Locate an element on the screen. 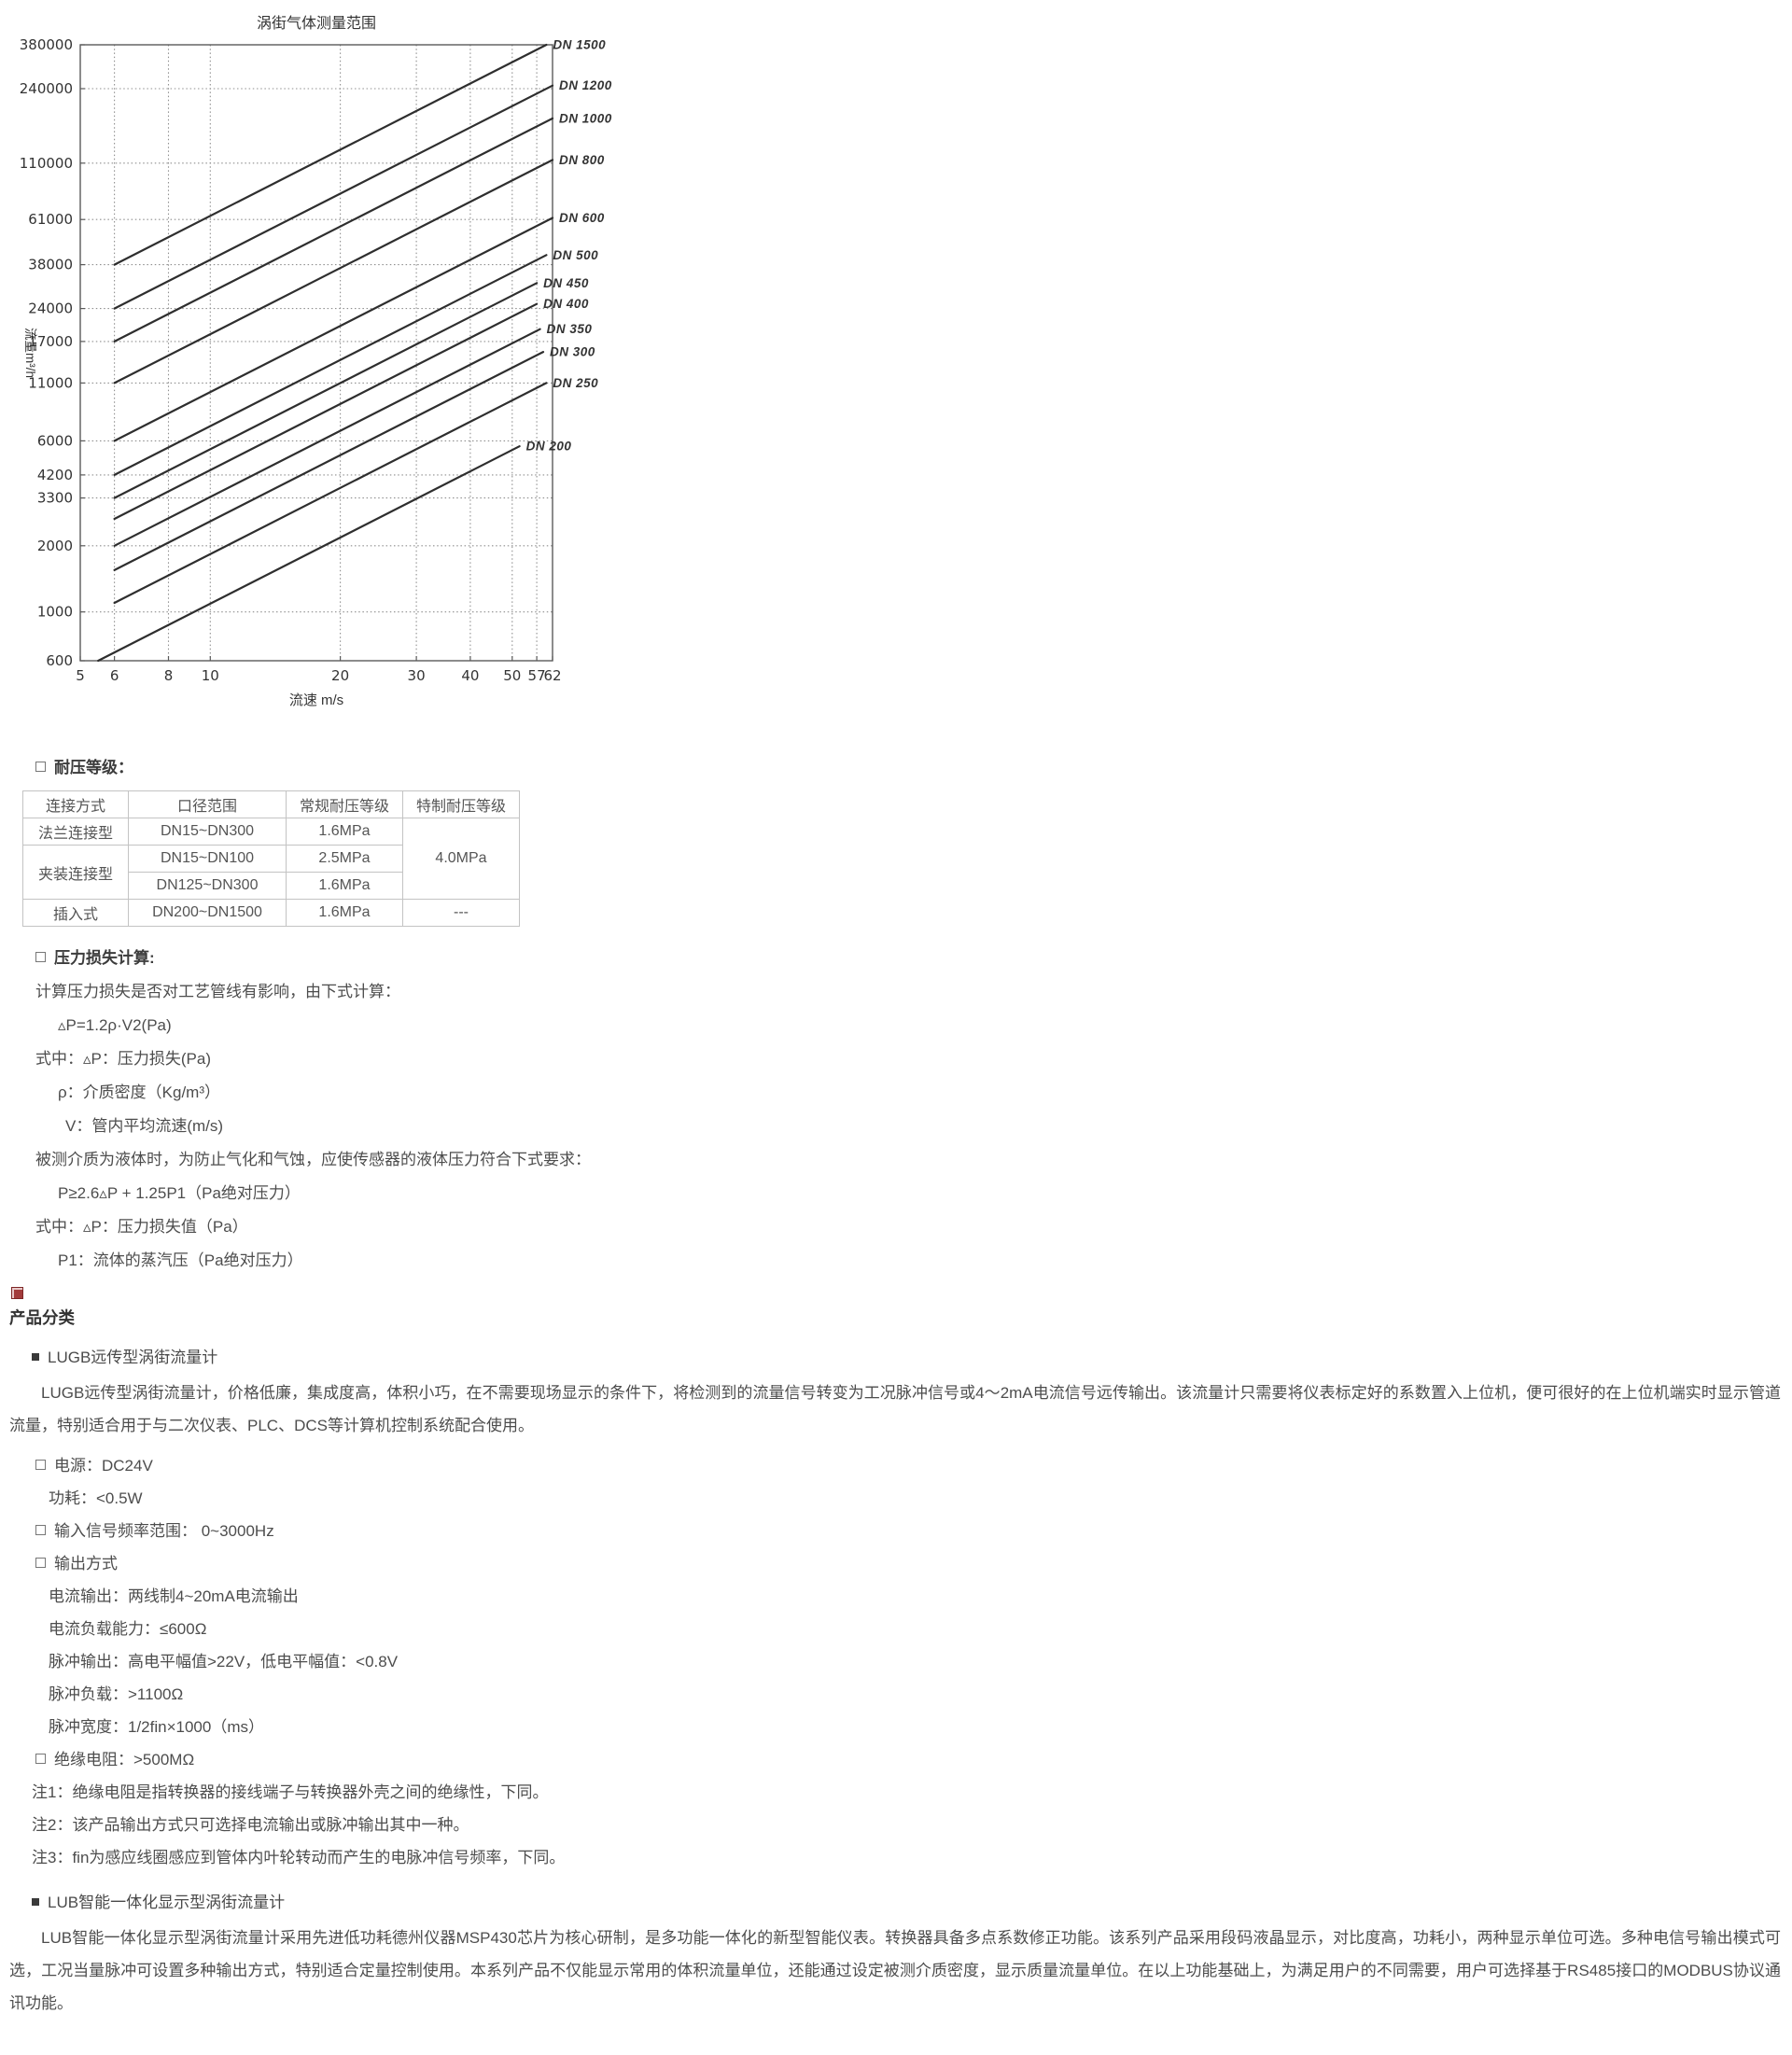 This screenshot has width=1792, height=2055. cell-insert-special: --- is located at coordinates (461, 913).